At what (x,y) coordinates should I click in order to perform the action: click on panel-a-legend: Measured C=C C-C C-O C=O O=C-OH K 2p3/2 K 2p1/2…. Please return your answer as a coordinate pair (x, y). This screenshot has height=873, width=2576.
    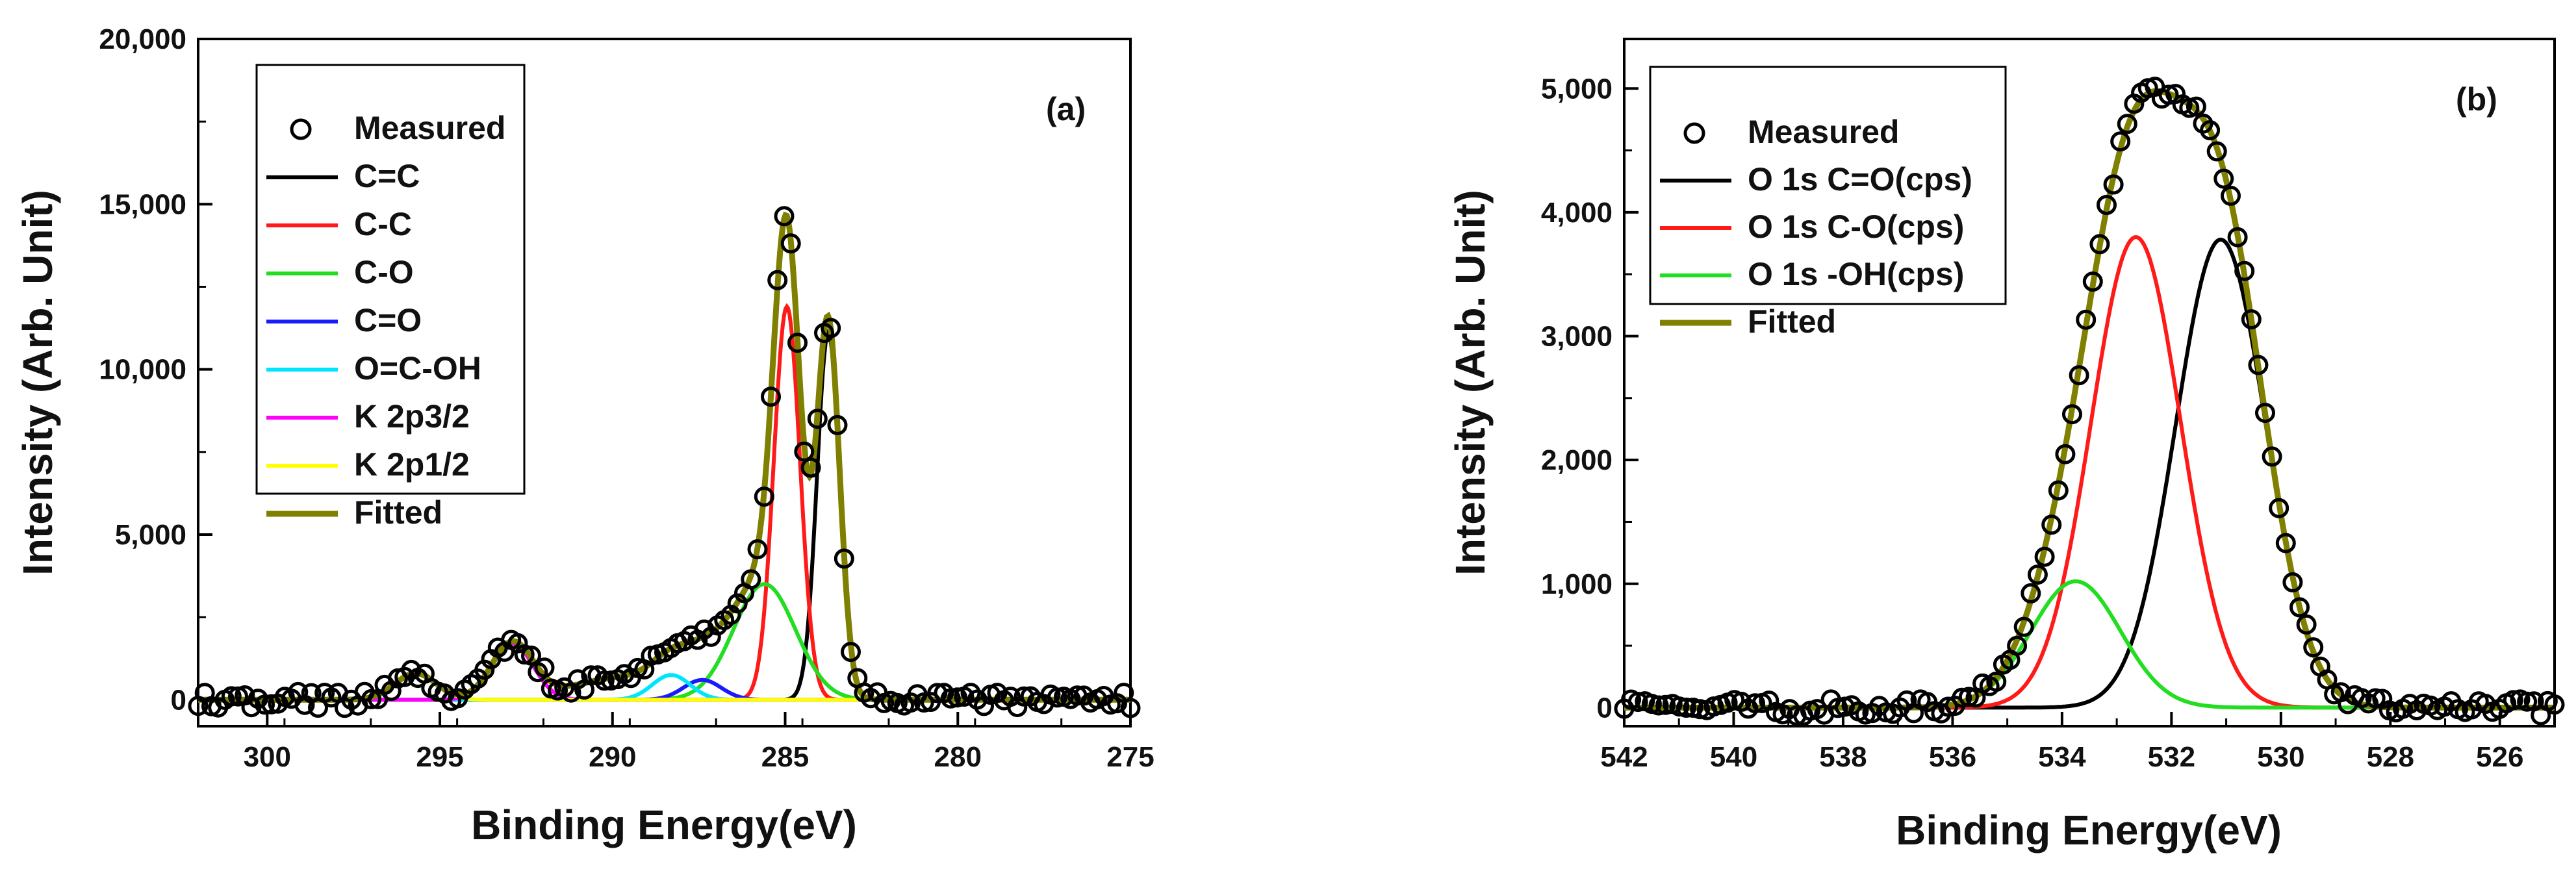
    Looking at the image, I should click on (390, 297).